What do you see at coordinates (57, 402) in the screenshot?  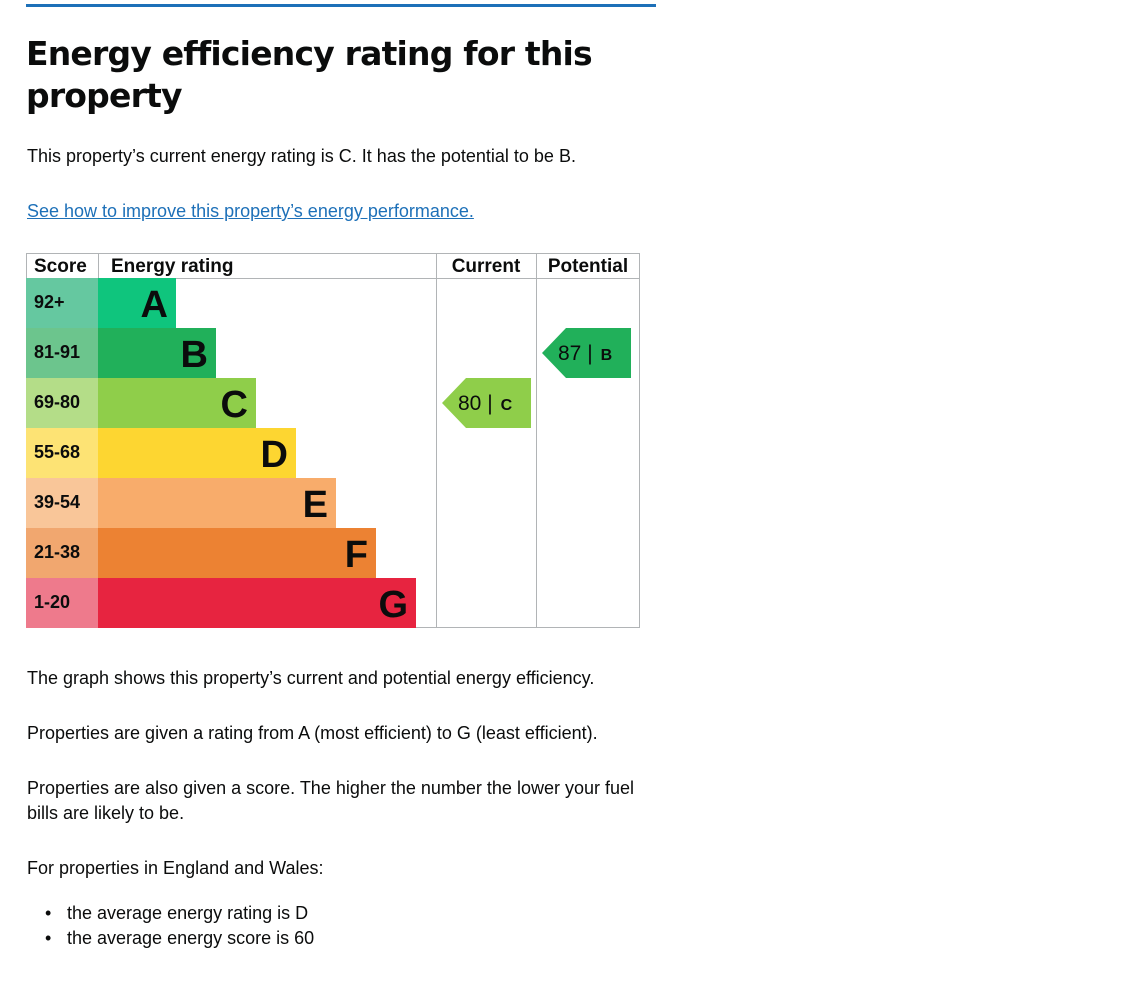 I see `score-range-c: 69-80` at bounding box center [57, 402].